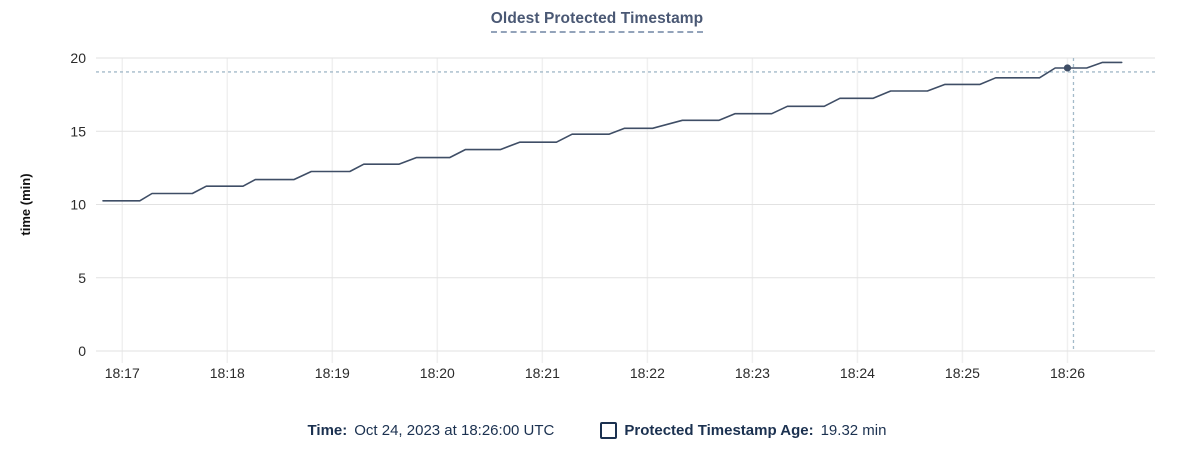 The image size is (1194, 466). What do you see at coordinates (857, 373) in the screenshot?
I see `x-axis-tick-label: 18:24` at bounding box center [857, 373].